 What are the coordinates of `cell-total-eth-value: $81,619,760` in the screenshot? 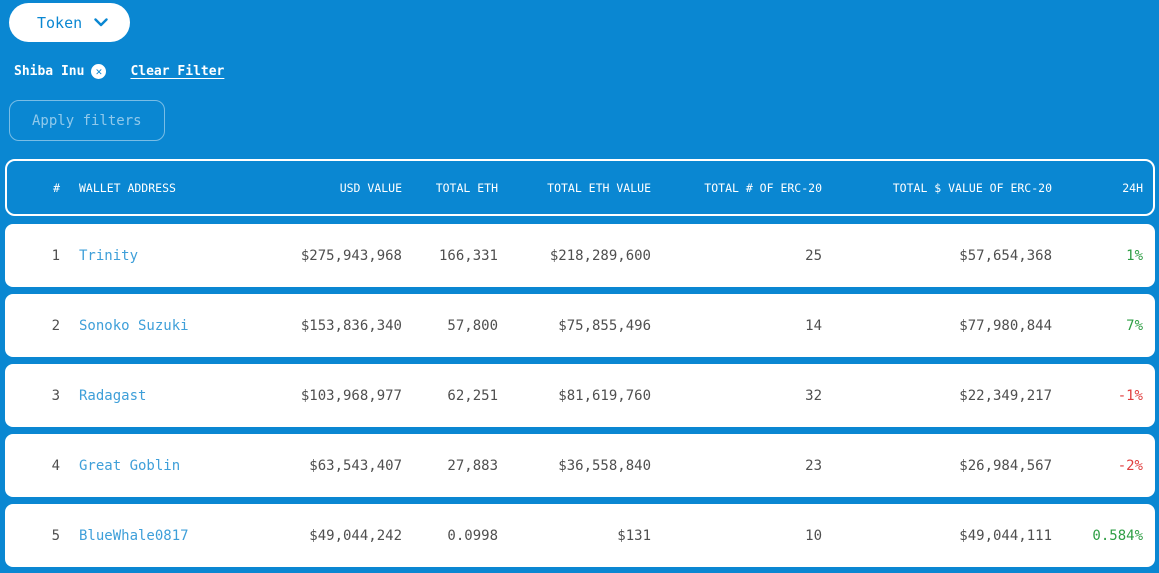 It's located at (604, 395).